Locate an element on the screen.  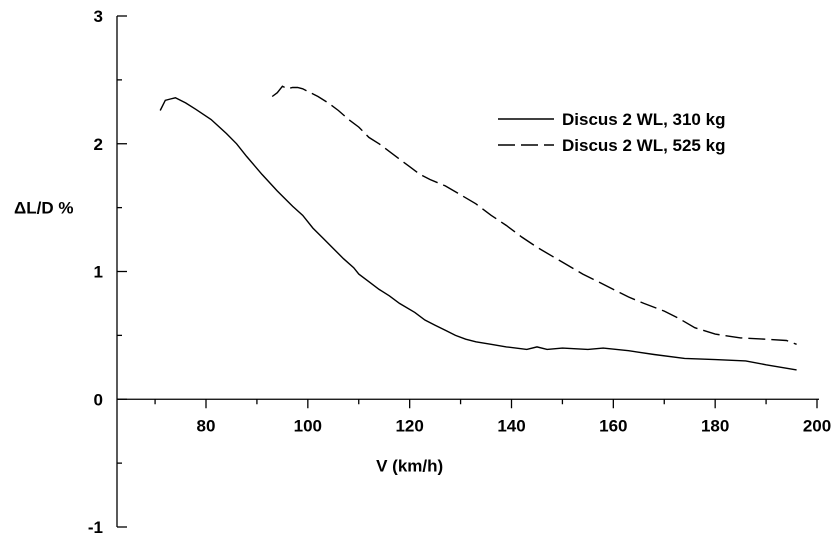
x-tick-label: 200 is located at coordinates (817, 425).